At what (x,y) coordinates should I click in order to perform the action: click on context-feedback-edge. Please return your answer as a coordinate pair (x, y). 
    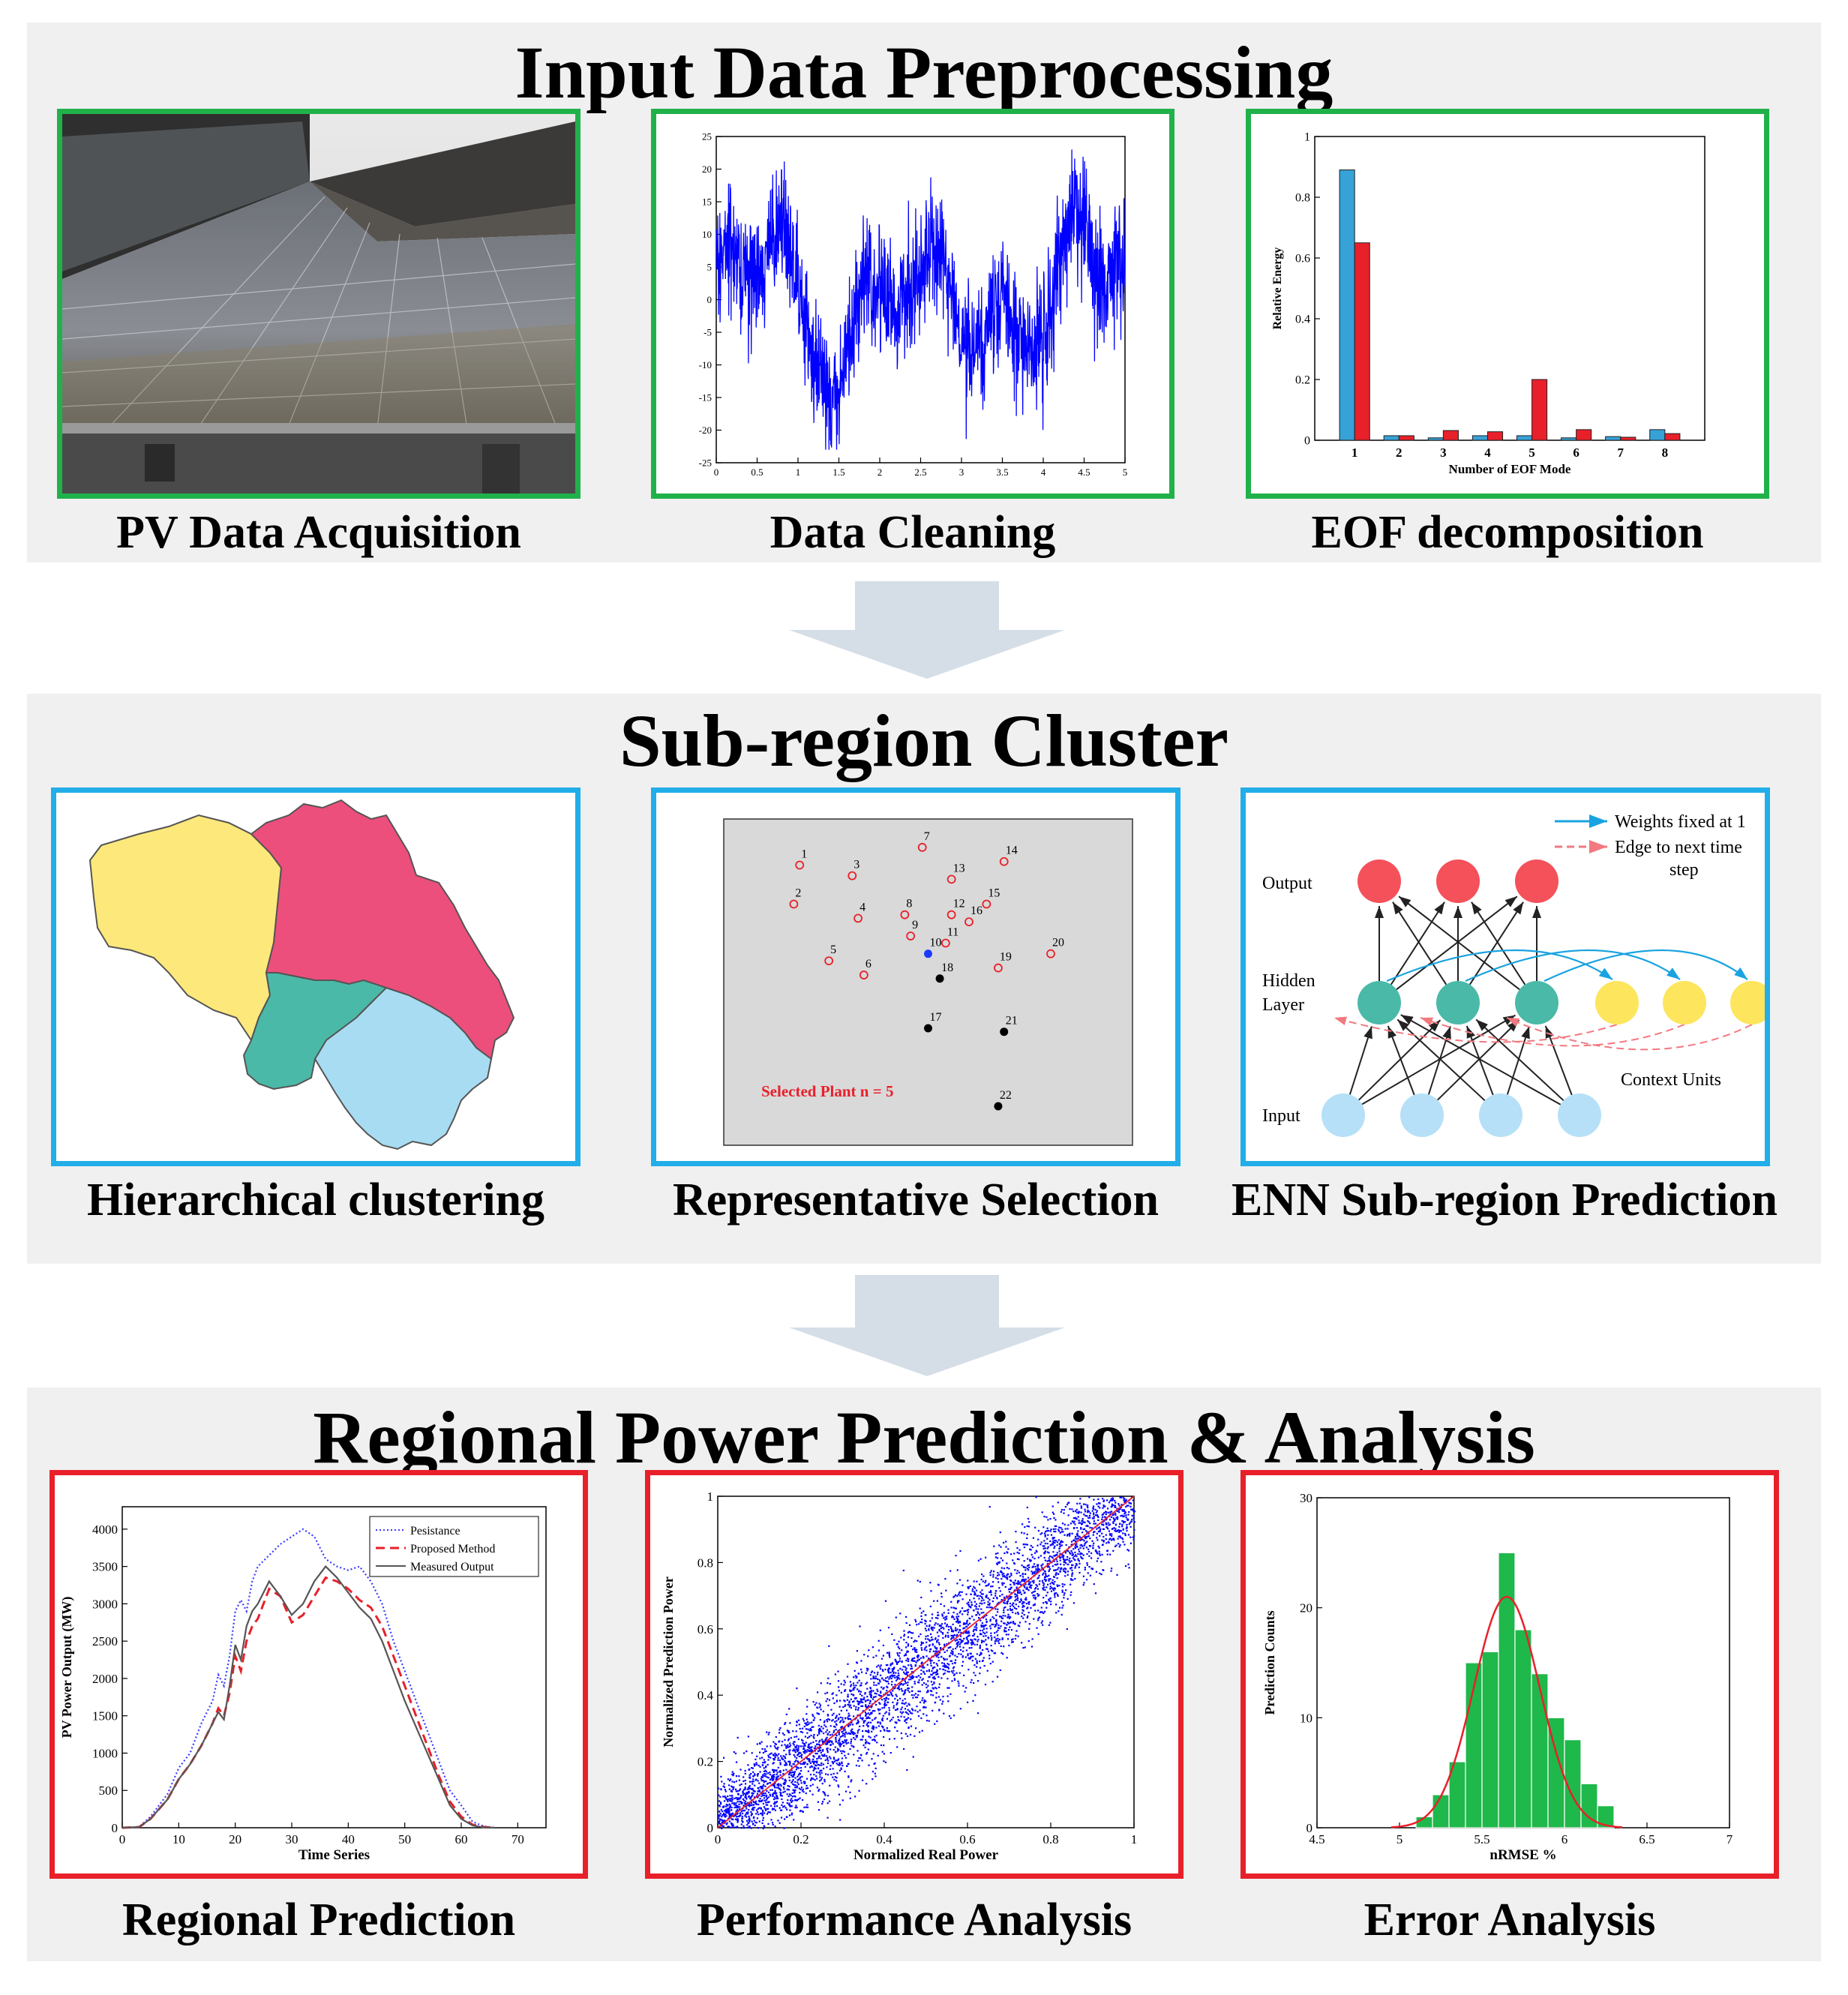
    Looking at the image, I should click on (1552, 1032).